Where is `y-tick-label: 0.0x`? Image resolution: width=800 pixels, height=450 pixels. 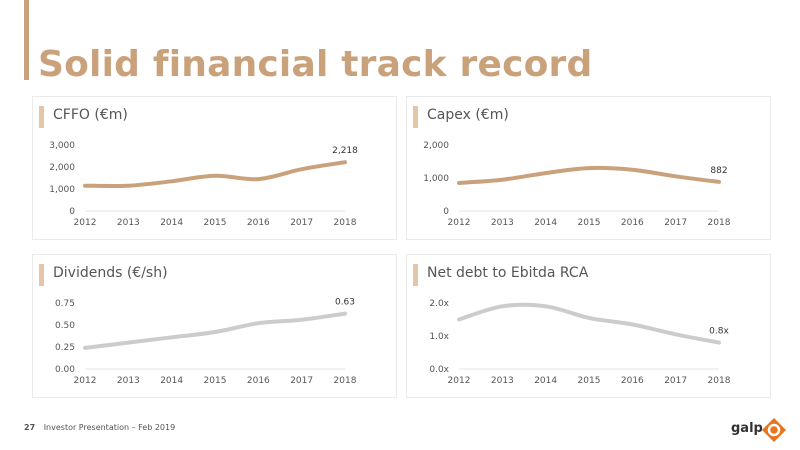 y-tick-label: 0.0x is located at coordinates (439, 370).